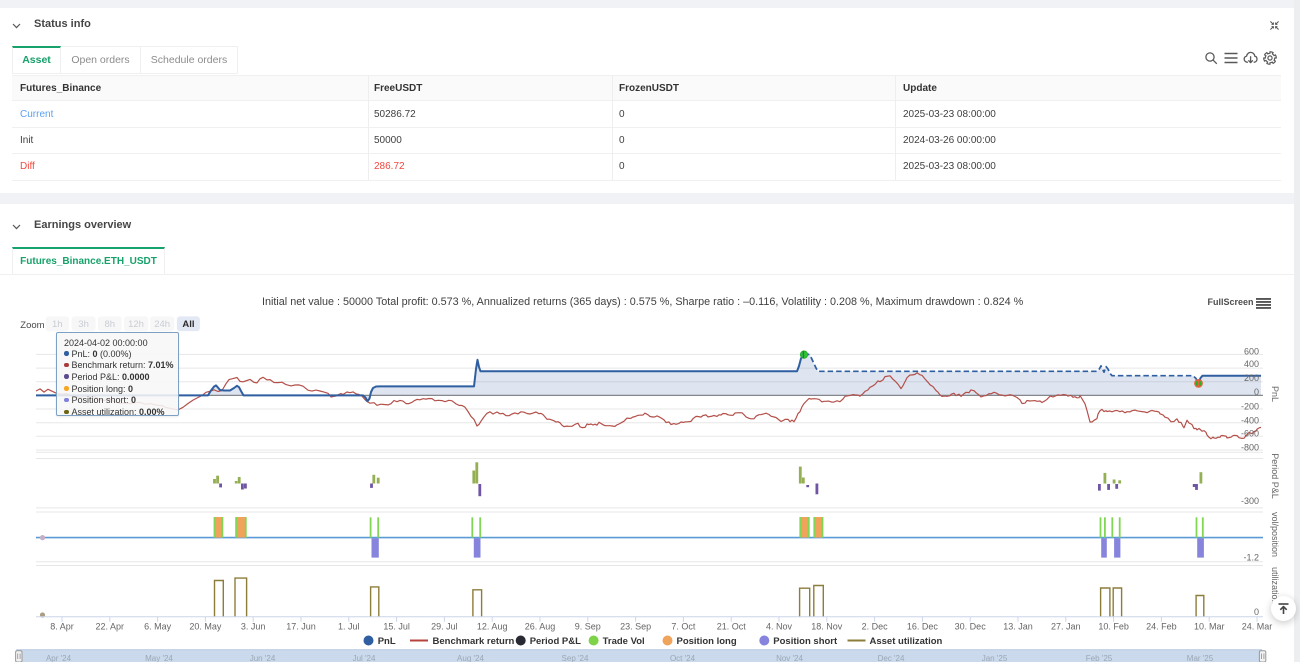  Describe the element at coordinates (1209, 627) in the screenshot. I see `svg-text: 10. Mar` at that location.